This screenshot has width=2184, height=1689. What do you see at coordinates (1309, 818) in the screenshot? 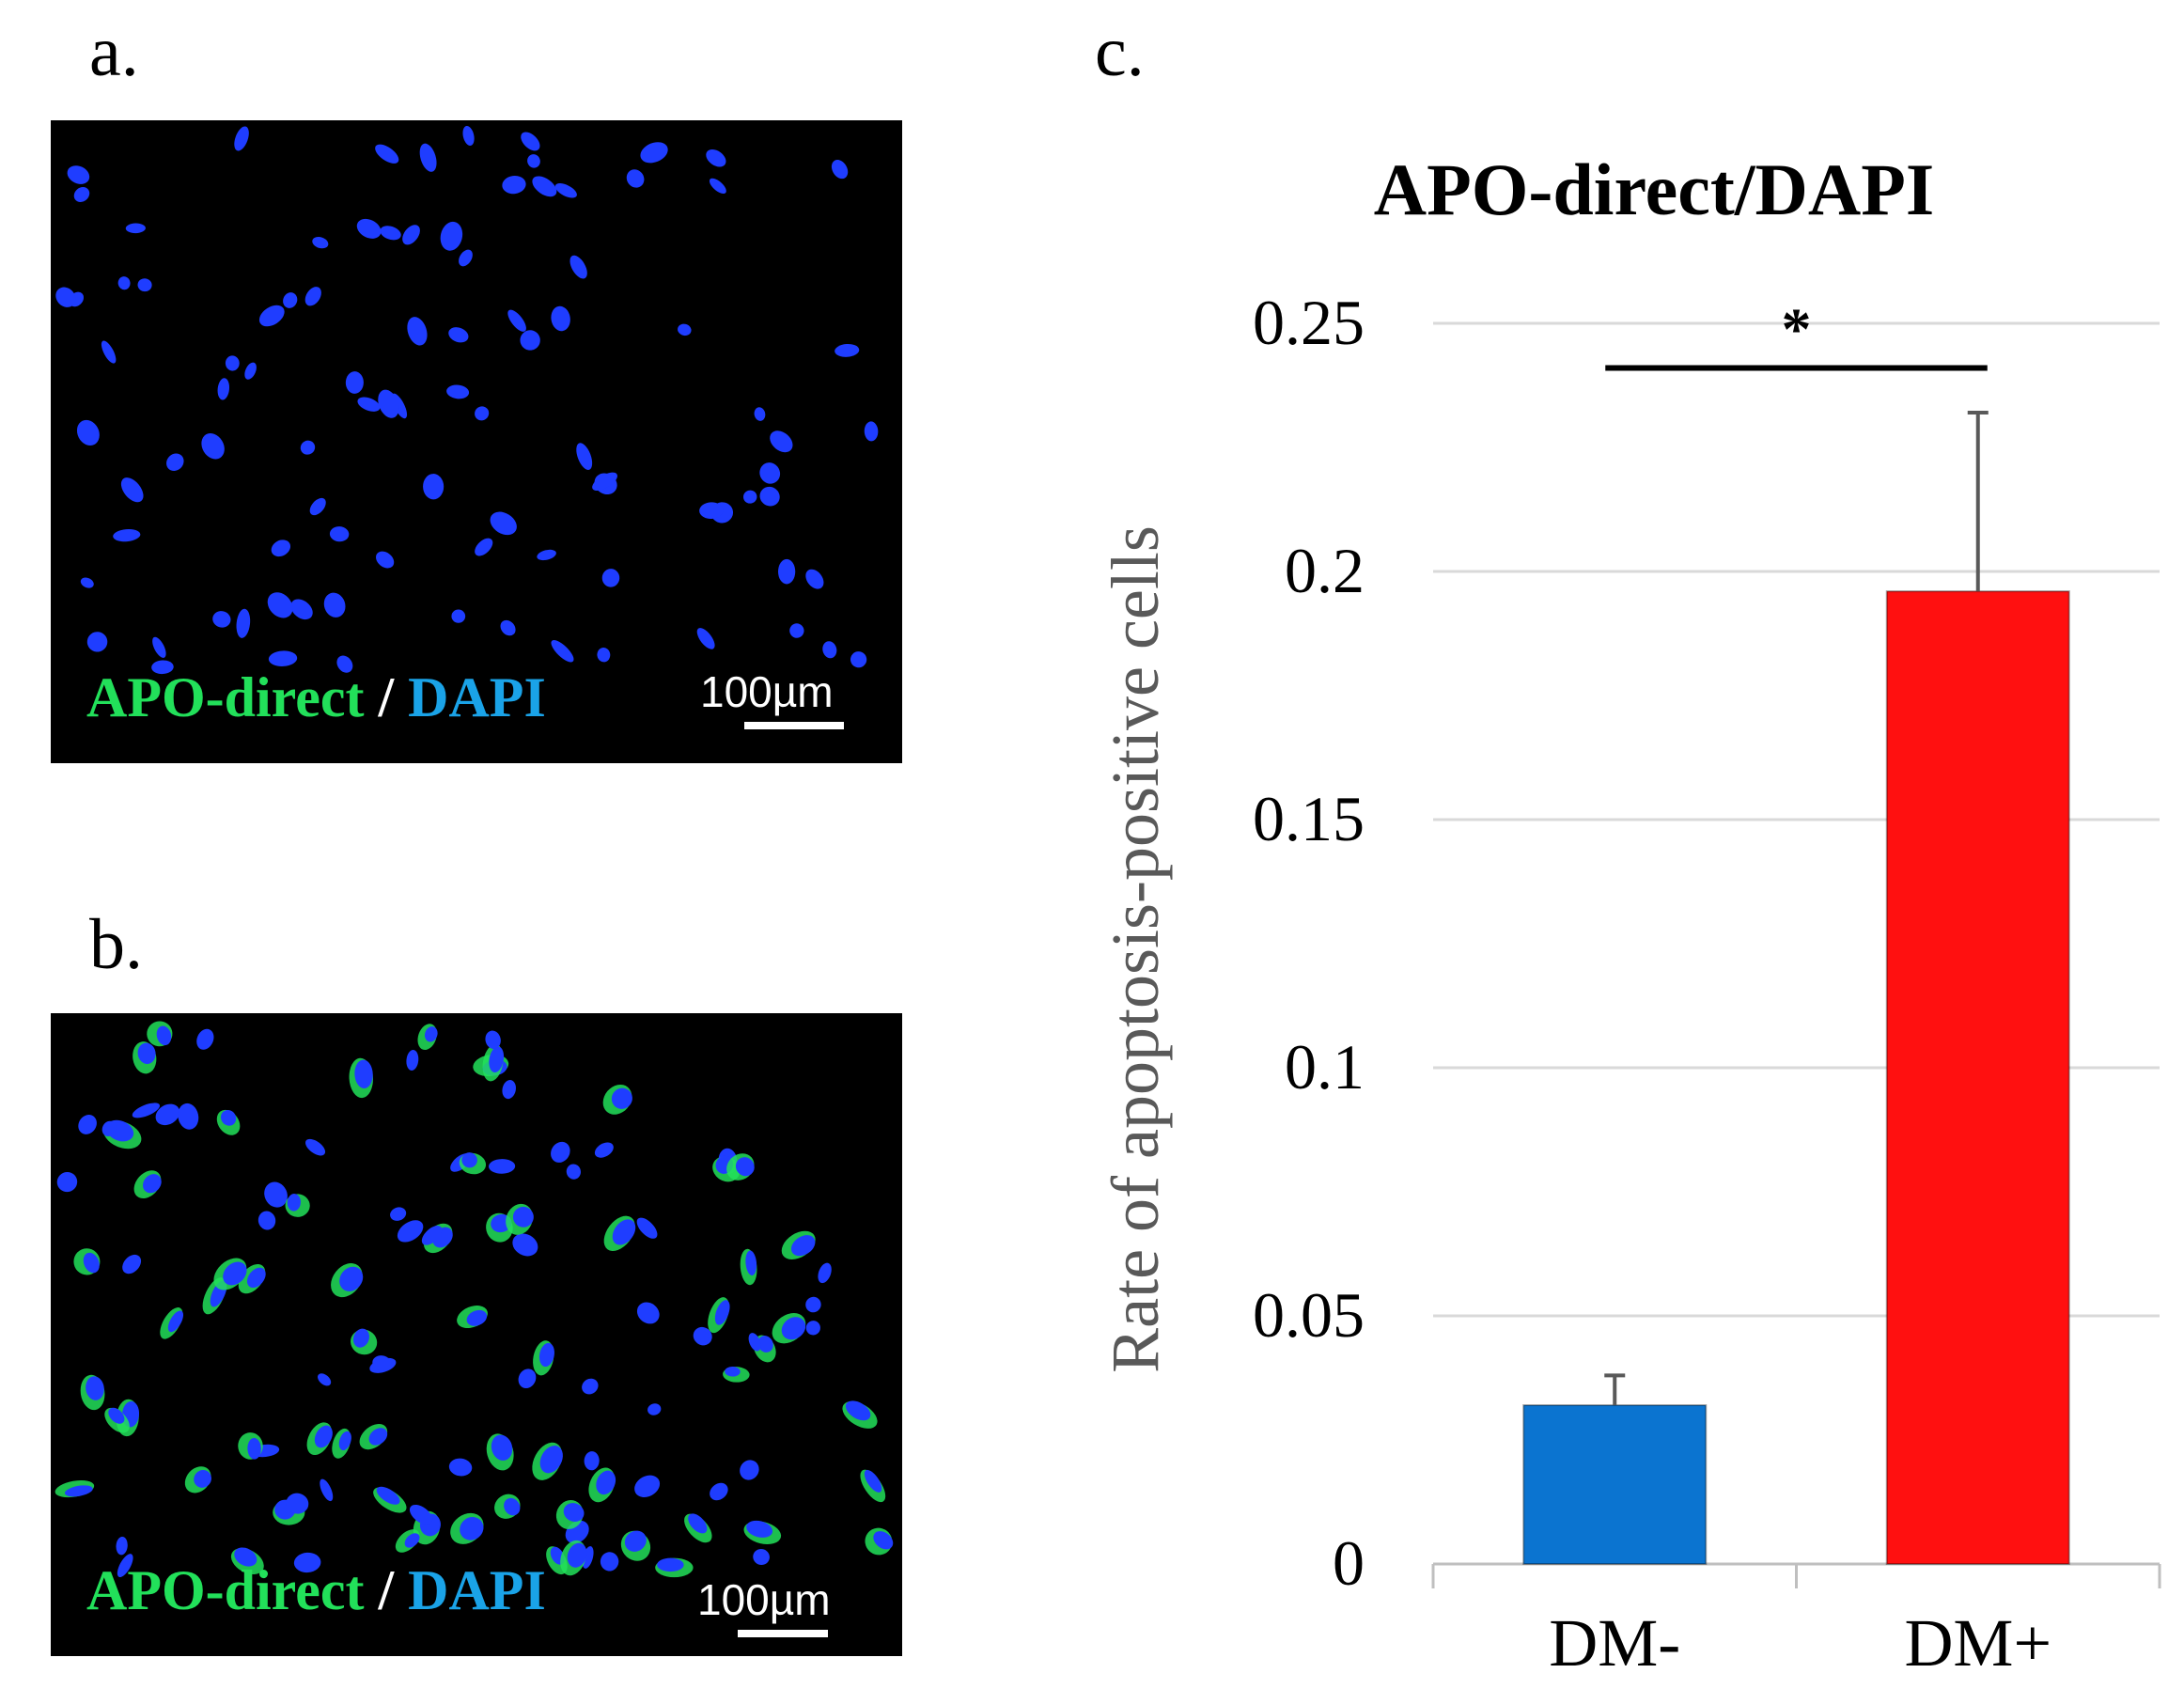
I see `y-tick-label: 0.15` at bounding box center [1309, 818].